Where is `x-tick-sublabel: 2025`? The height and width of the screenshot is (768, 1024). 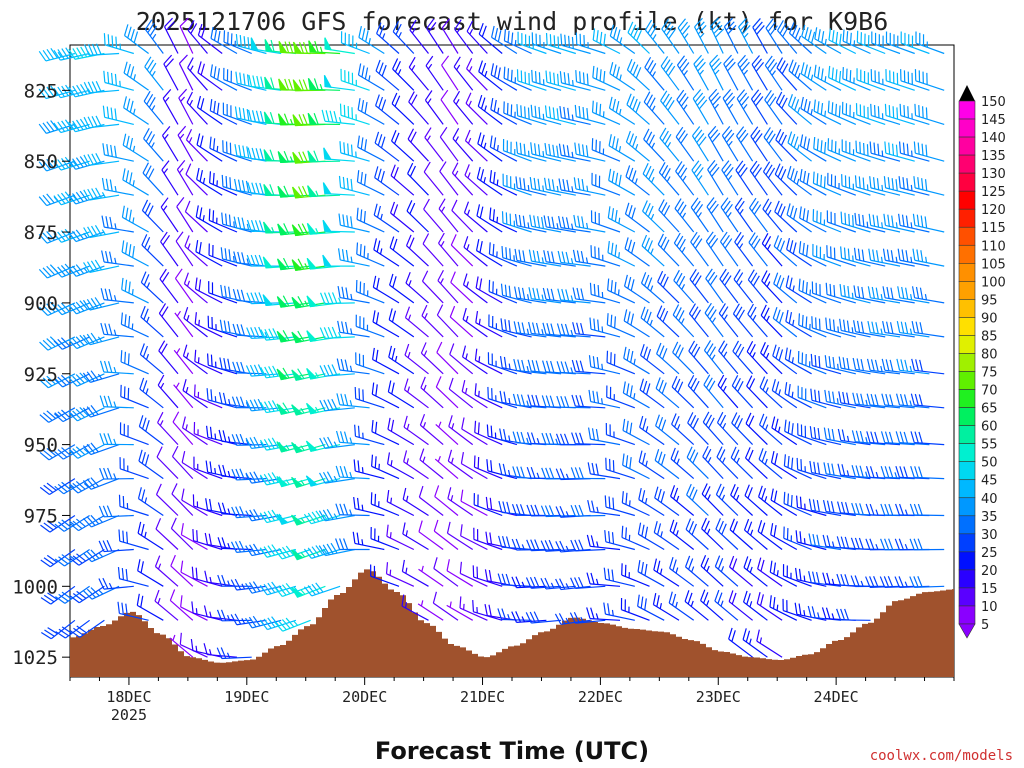
x-tick-sublabel: 2025 is located at coordinates (129, 715).